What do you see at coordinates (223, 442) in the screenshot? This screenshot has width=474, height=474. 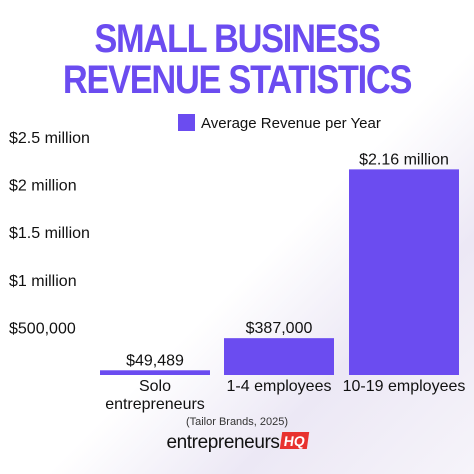 I see `logo-wordmark: entrepreneurs` at bounding box center [223, 442].